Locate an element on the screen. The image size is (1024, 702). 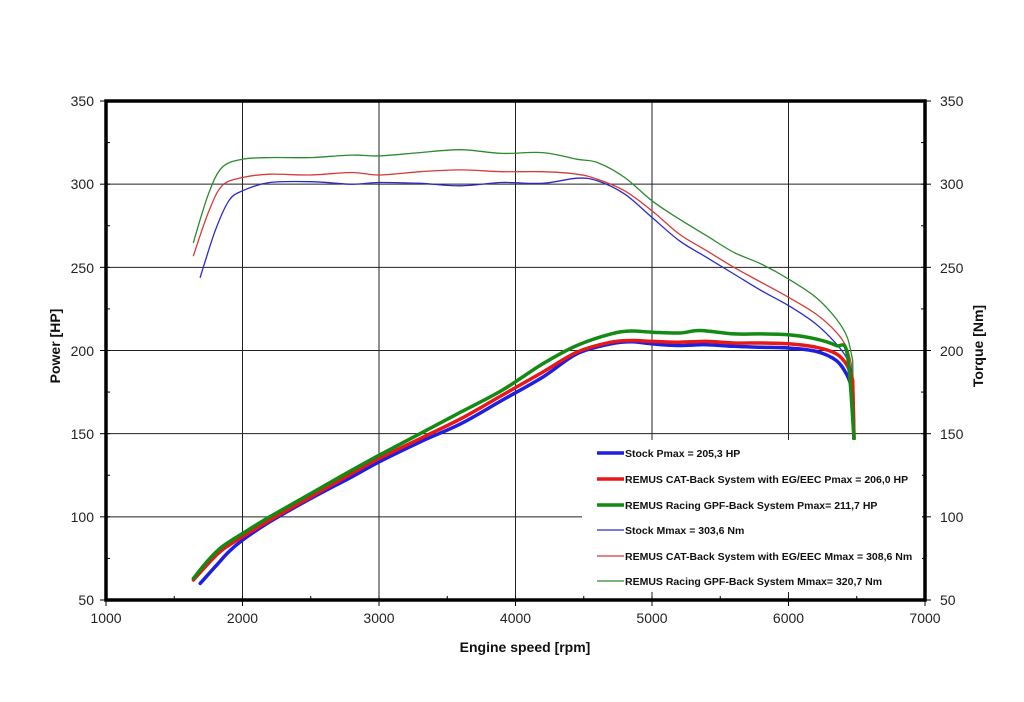
legend-label: Stock Pmax = 205,3 HP is located at coordinates (682, 454).